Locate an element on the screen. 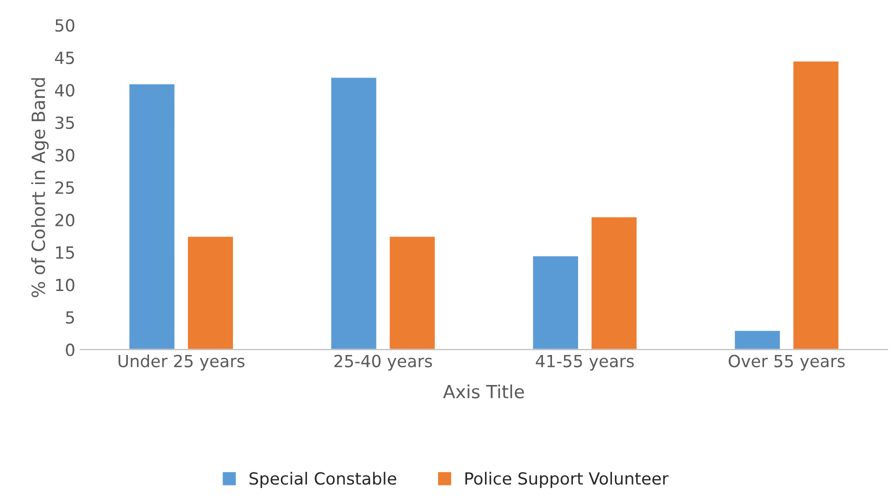 The image size is (892, 503). x-tick-label: Over 55 years is located at coordinates (786, 362).